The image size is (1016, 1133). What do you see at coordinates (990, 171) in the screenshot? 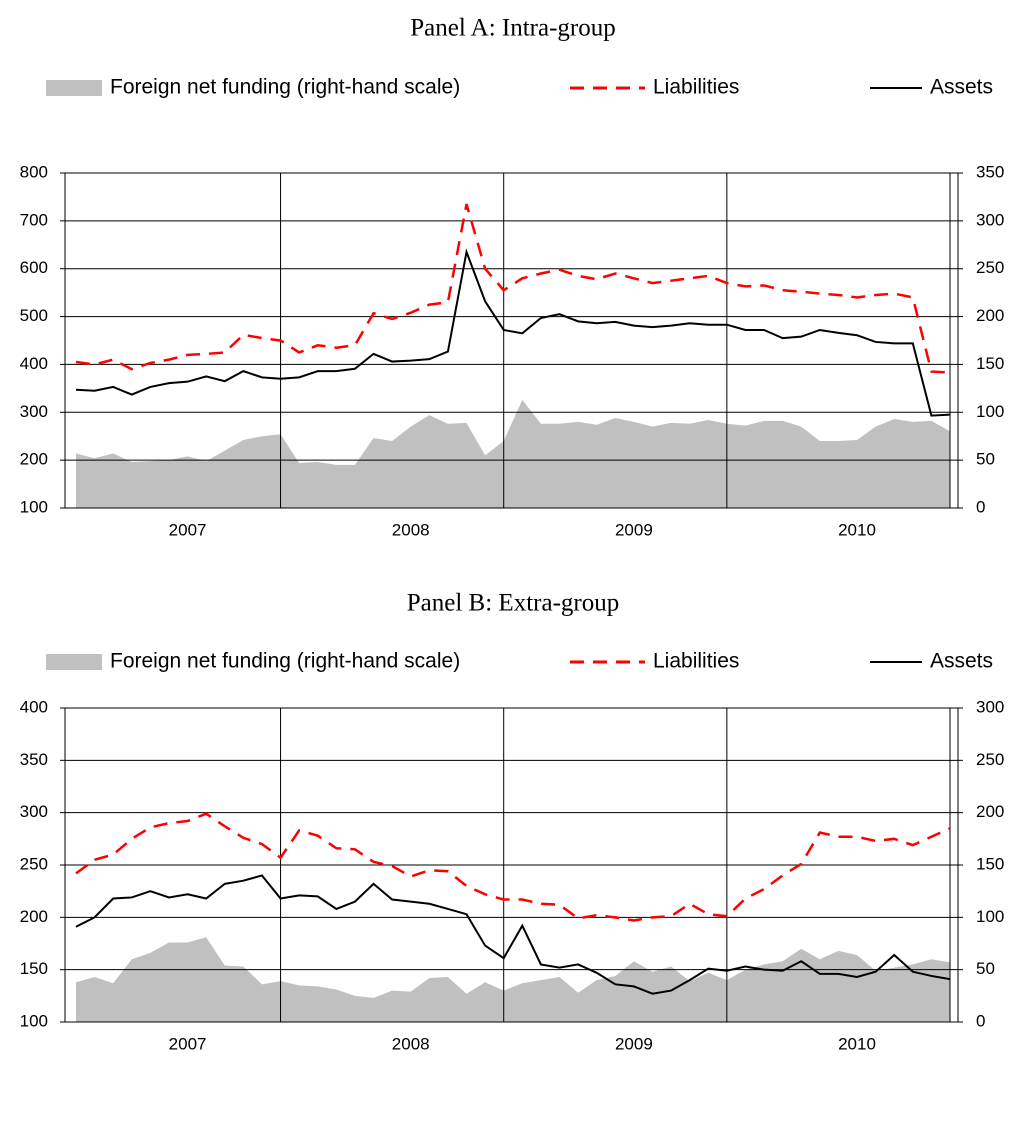
I see `y2-tick-label: 350` at bounding box center [990, 171].